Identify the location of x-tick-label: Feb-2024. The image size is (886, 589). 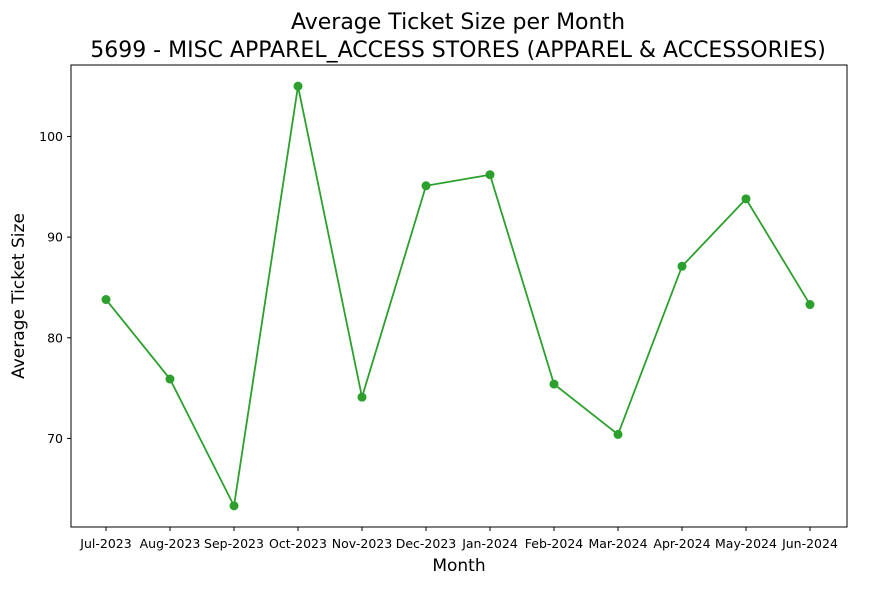
(554, 543).